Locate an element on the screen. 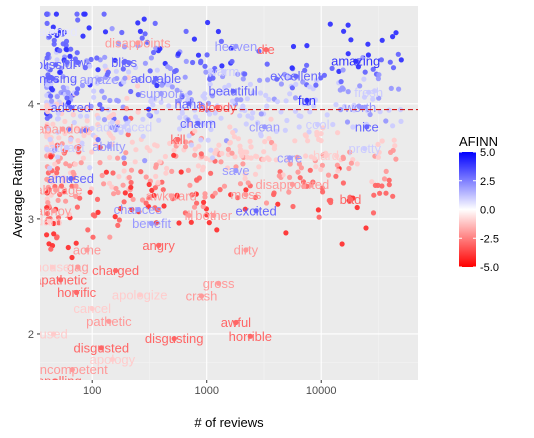  legend-tick-label: 5.0 is located at coordinates (487, 153).